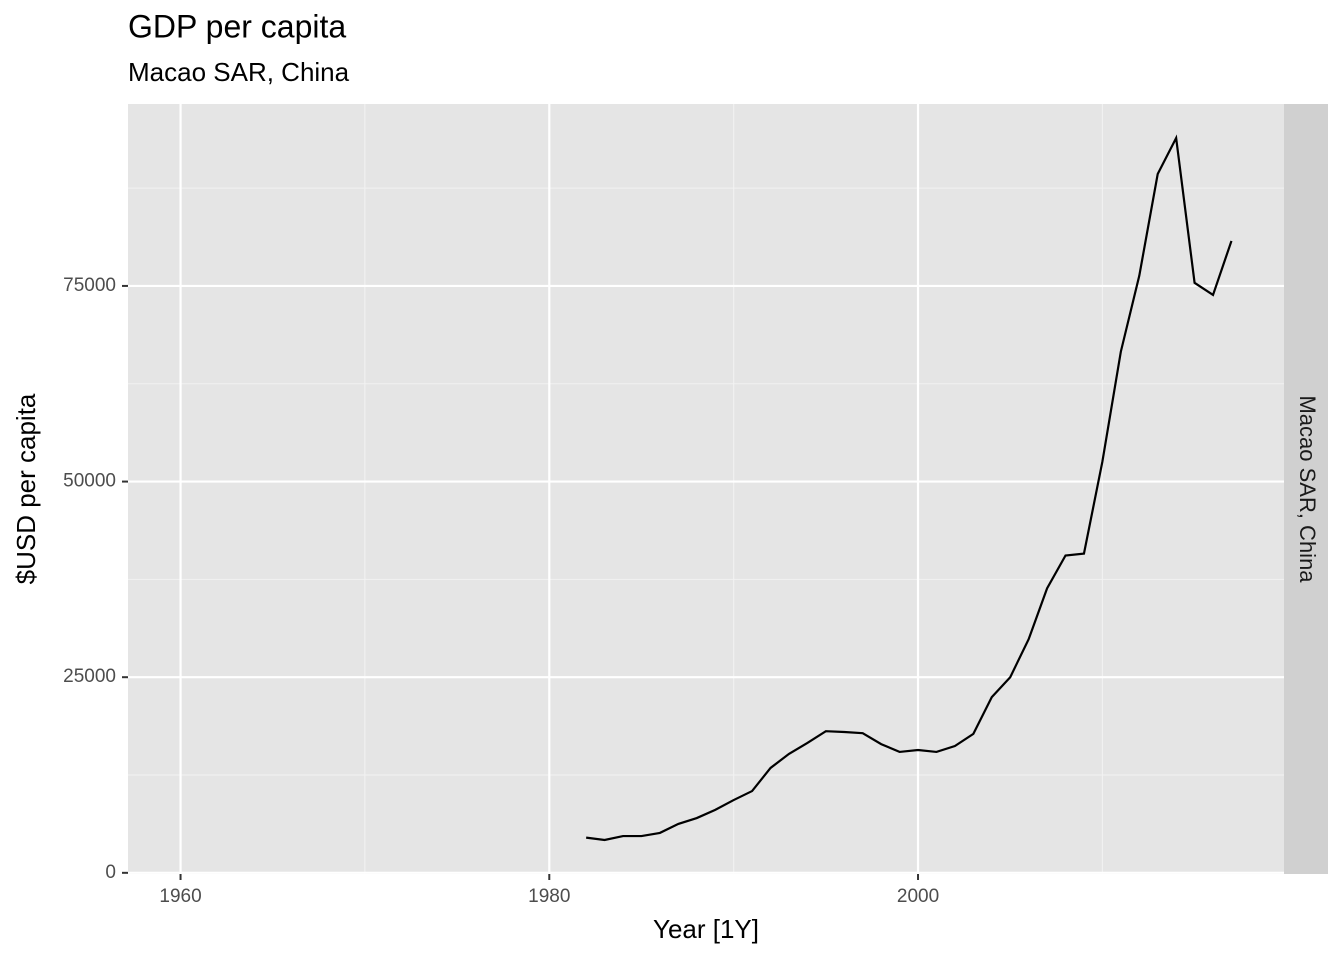  I want to click on x-tick-label: 1980, so click(549, 896).